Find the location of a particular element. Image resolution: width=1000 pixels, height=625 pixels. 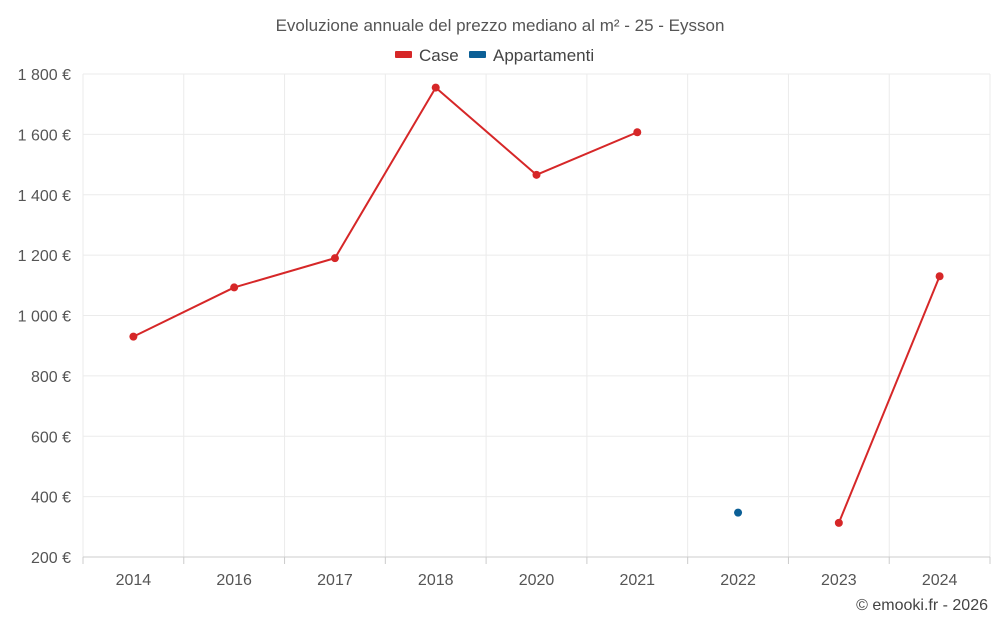

x-tick-label: 2024 is located at coordinates (940, 580).